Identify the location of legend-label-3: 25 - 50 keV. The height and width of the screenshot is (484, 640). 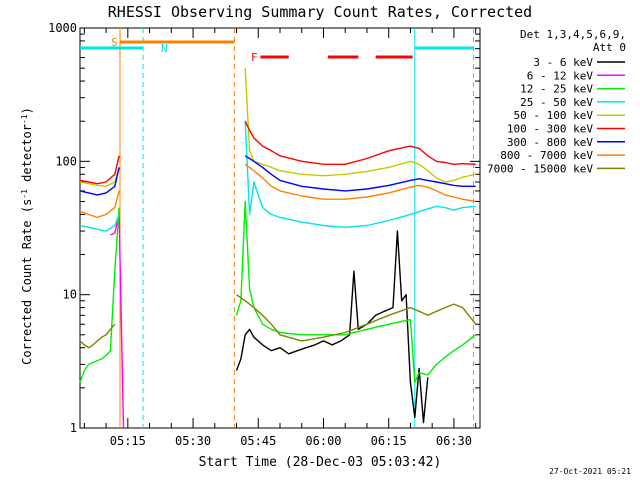
(556, 102).